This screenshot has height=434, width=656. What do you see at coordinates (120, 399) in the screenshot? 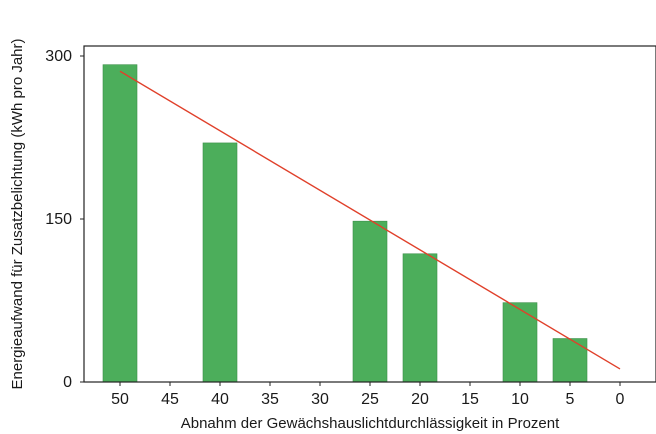
I see `x-tick-label-50: 50` at bounding box center [120, 399].